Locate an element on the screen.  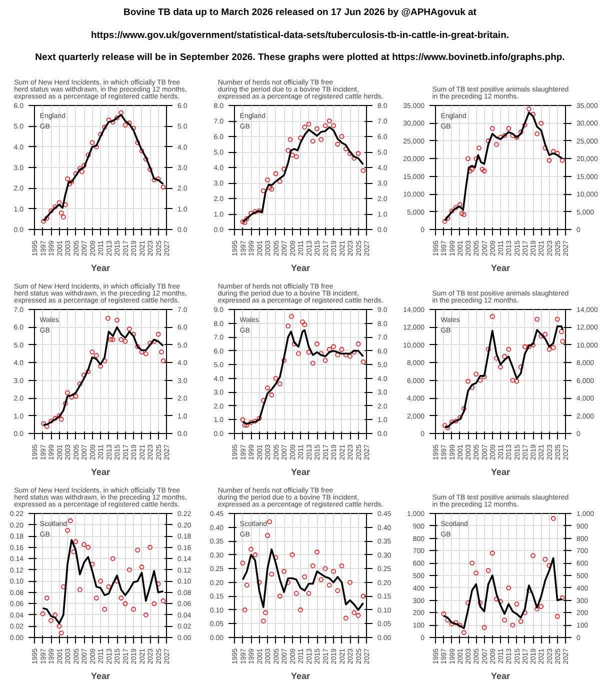
text: Next quarterly release will be in September 2026. These graphs were plotted at https://www.bovinetb.info/graphs.php. is located at coordinates (300, 58).